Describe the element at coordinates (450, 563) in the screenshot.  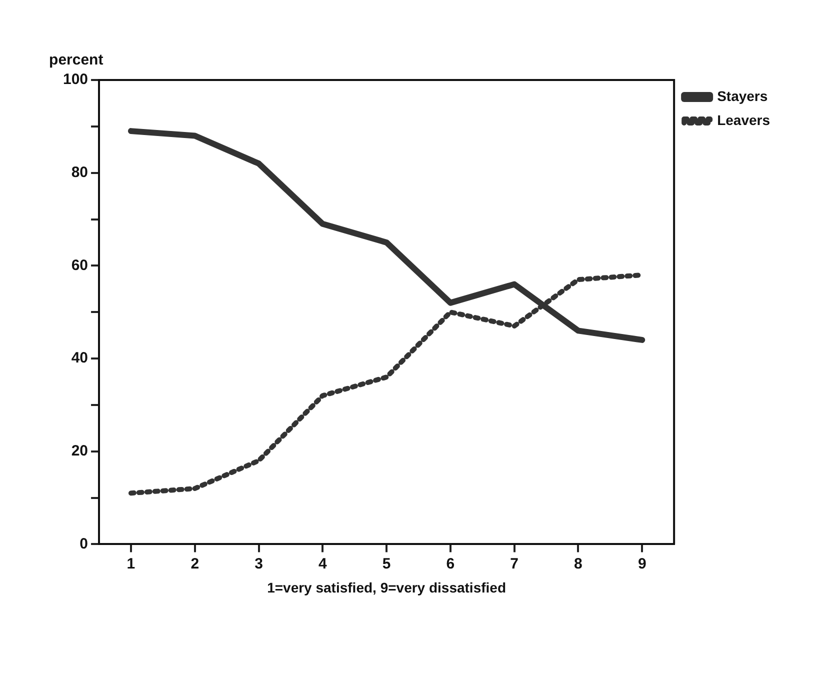
I see `x-tick-label: 6` at that location.